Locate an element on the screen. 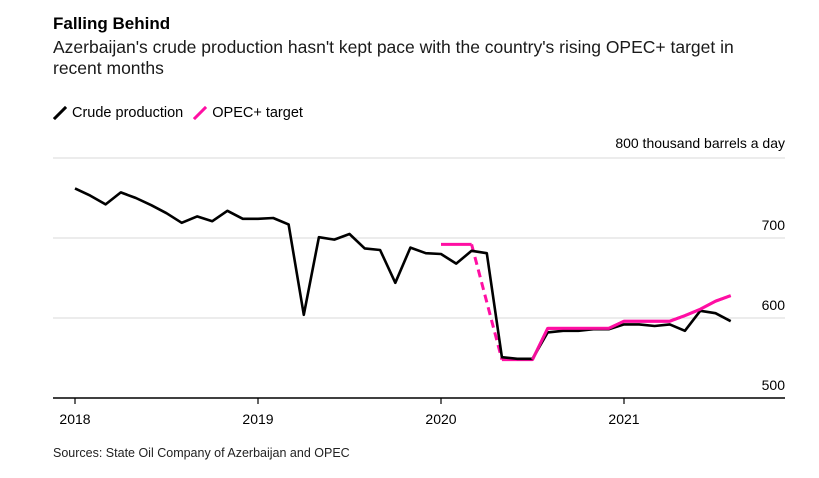  legend-label-crude: Crude production is located at coordinates (128, 113).